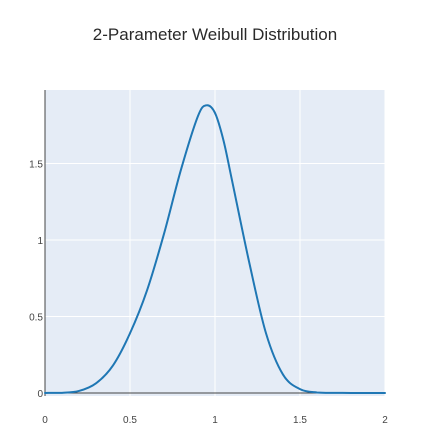 This screenshot has width=423, height=443. What do you see at coordinates (40, 394) in the screenshot?
I see `y-tick-label-0: 0` at bounding box center [40, 394].